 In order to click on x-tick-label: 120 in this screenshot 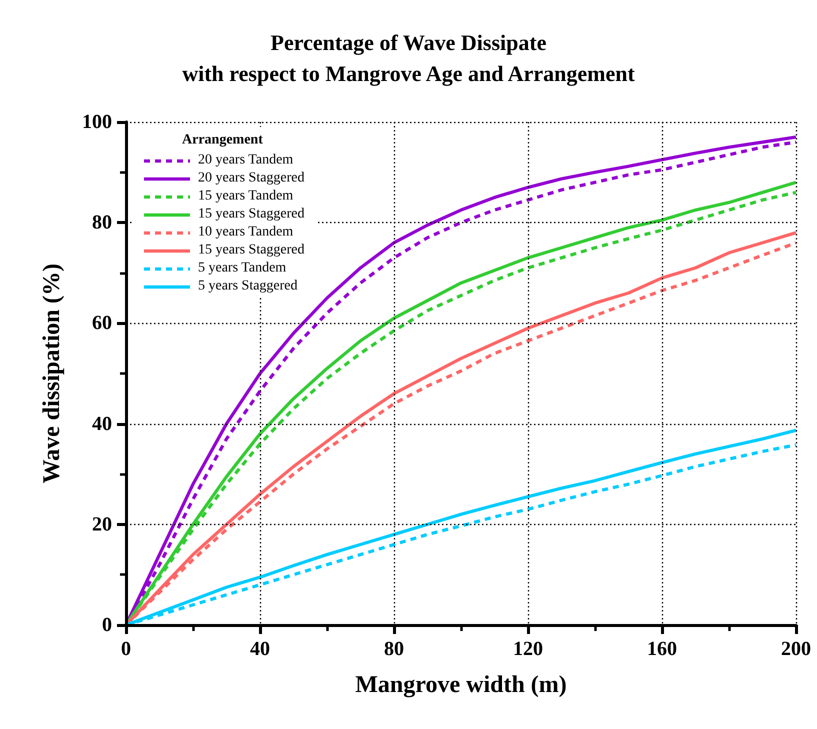, I will do `click(528, 649)`.